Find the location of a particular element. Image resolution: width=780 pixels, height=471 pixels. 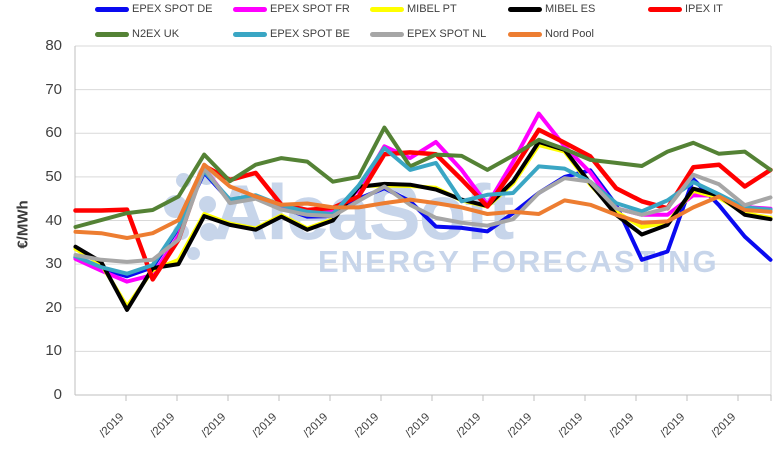

y-tick-label: 80 is located at coordinates (53, 45).